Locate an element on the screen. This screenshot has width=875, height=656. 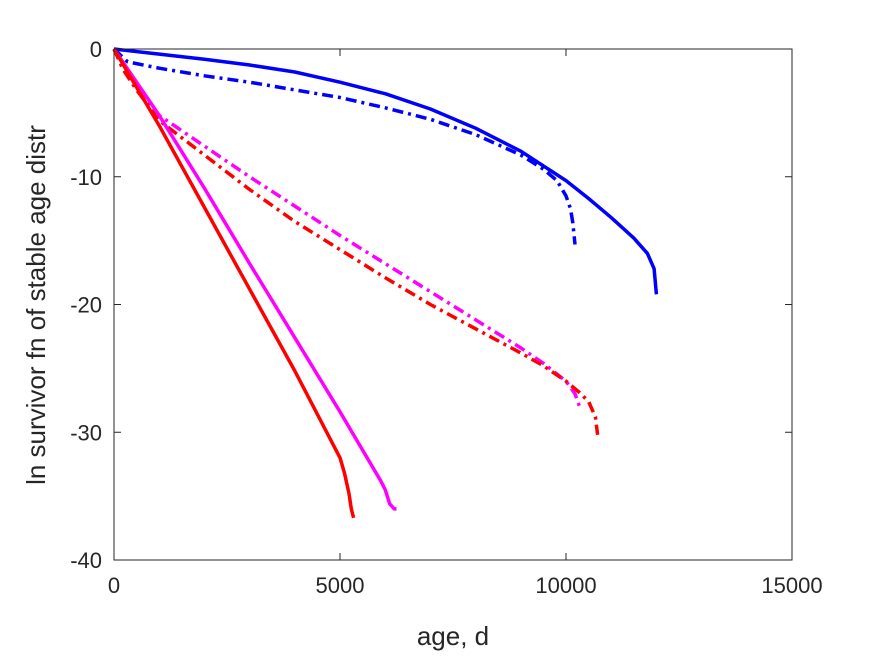
y-tick-label: -40 is located at coordinates (86, 560).